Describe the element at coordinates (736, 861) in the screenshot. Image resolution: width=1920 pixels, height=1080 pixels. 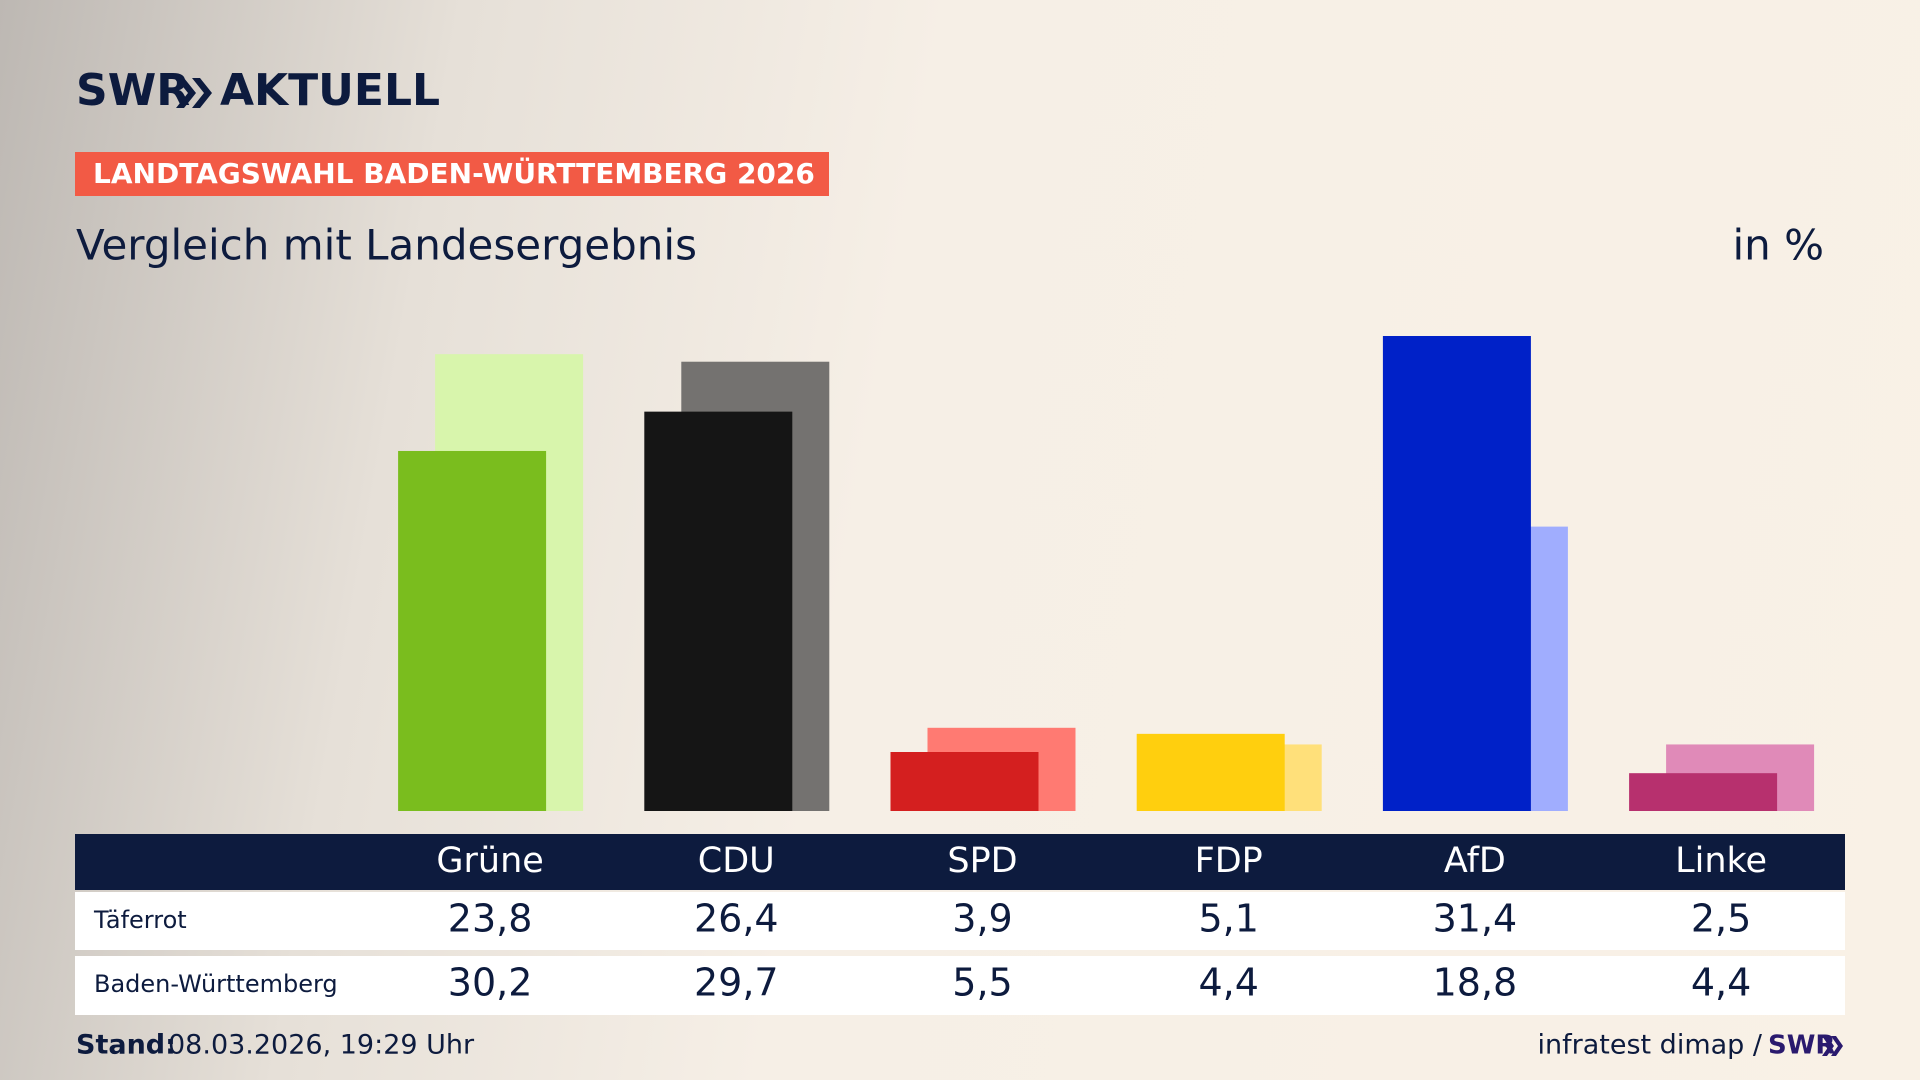
I see `category-label: CDU` at that location.